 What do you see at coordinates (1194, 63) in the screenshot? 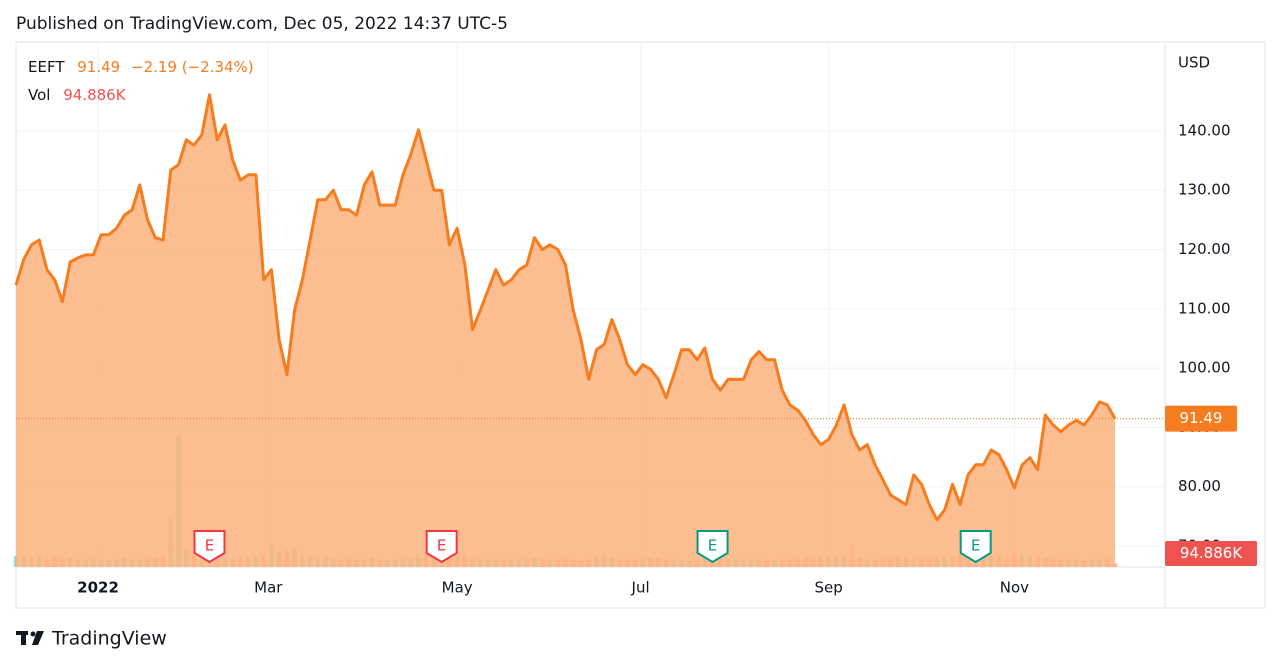
I see `currency: USD` at bounding box center [1194, 63].